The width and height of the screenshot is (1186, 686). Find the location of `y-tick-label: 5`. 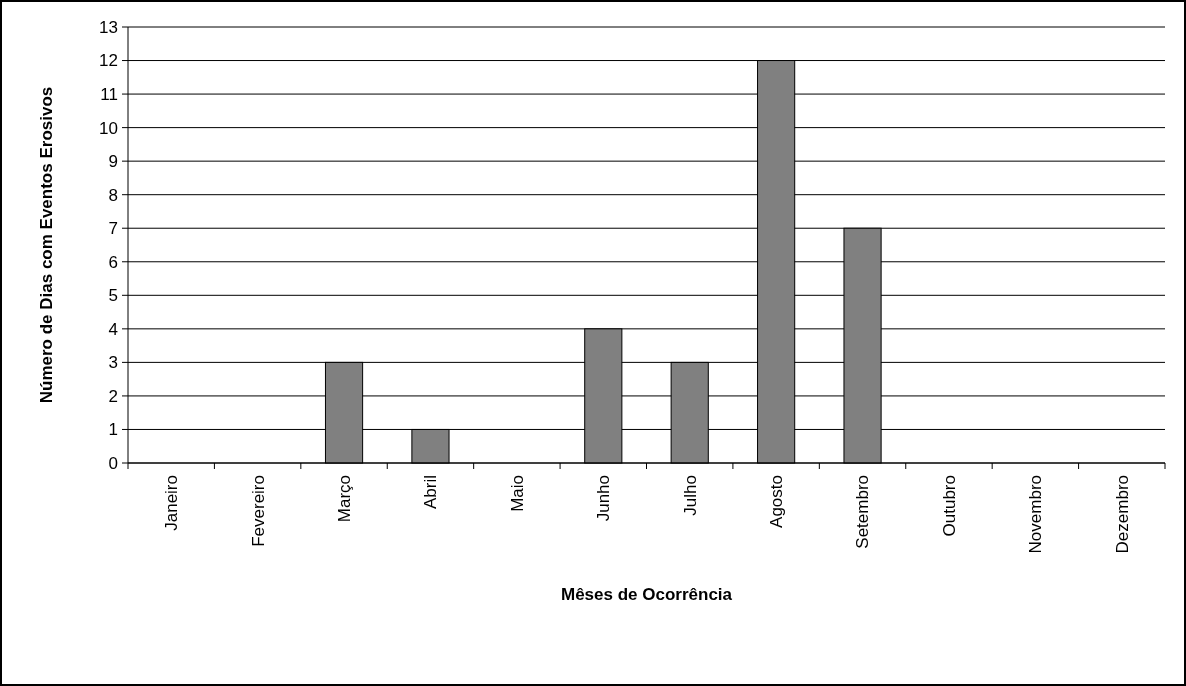

y-tick-label: 5 is located at coordinates (113, 296).